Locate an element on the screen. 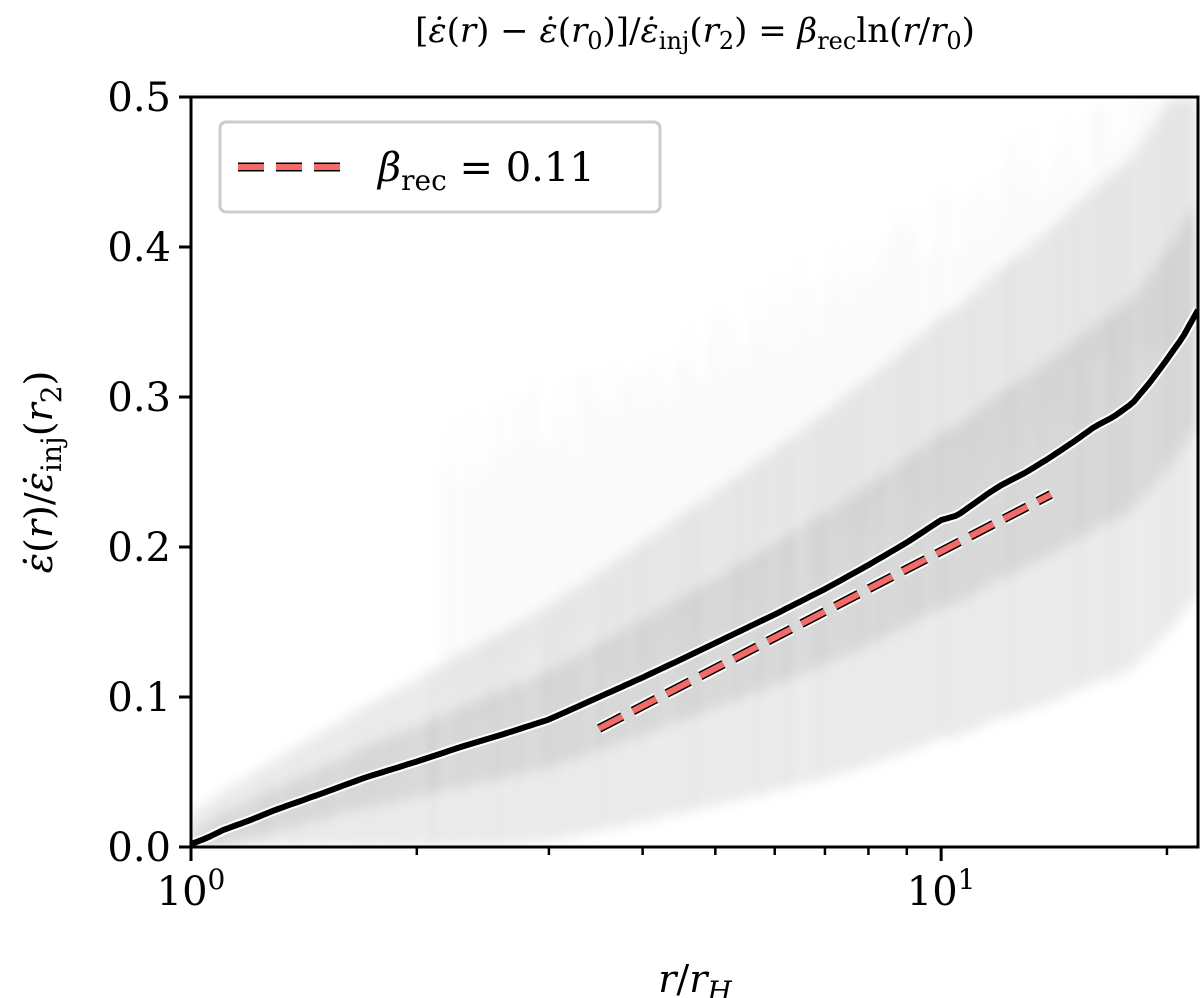 Image resolution: width=1200 pixels, height=998 pixels. fit-line-path is located at coordinates (825, 611).